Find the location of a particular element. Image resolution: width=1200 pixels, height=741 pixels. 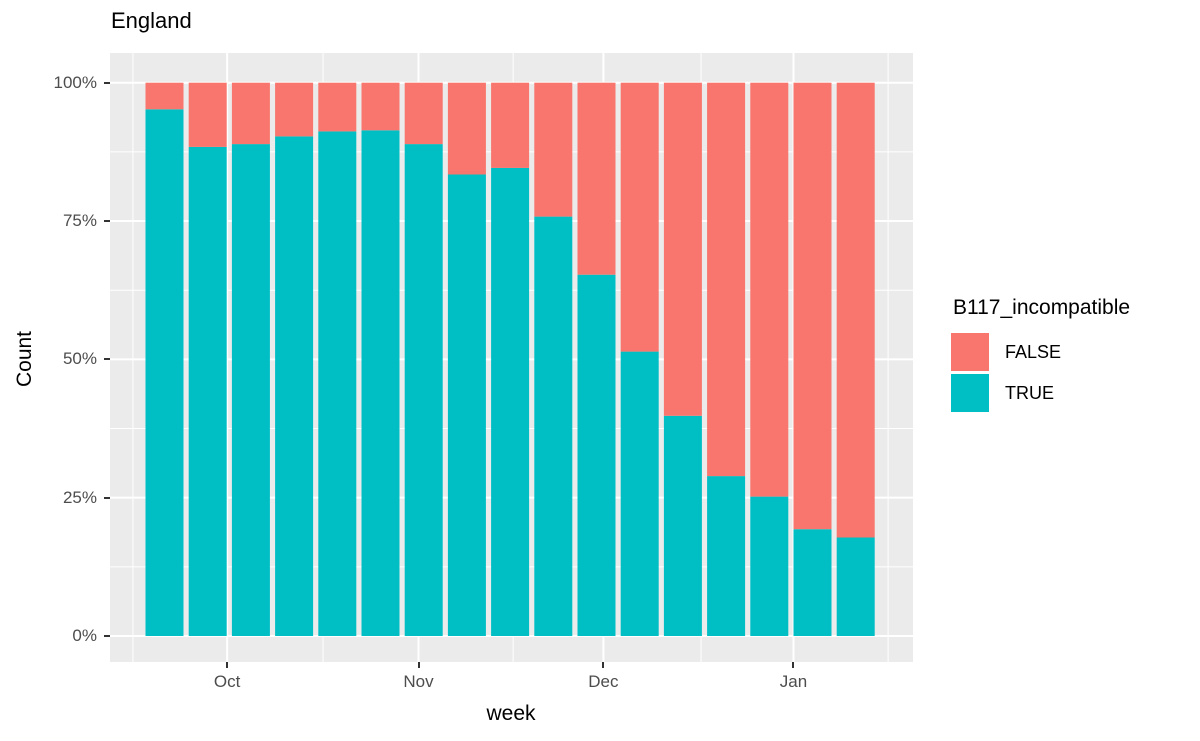

legend: B117_incompatible FALSE TRUE is located at coordinates (1040, 355).